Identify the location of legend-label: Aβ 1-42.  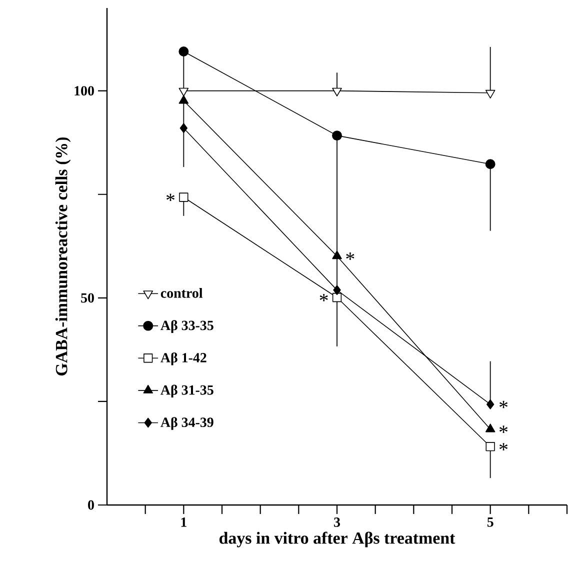
(183, 359).